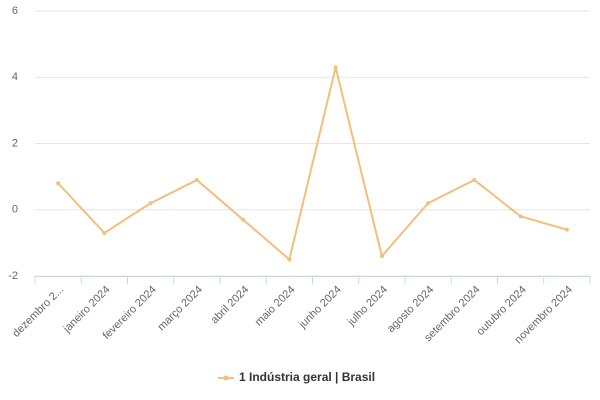  I want to click on y-tick-label: 4, so click(15, 77).